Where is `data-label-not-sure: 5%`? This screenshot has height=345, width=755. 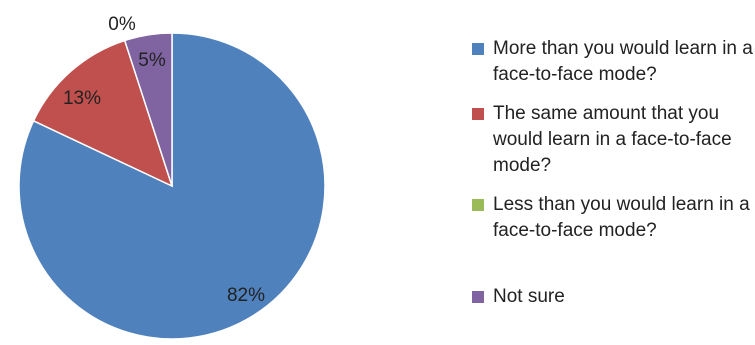 data-label-not-sure: 5% is located at coordinates (152, 60).